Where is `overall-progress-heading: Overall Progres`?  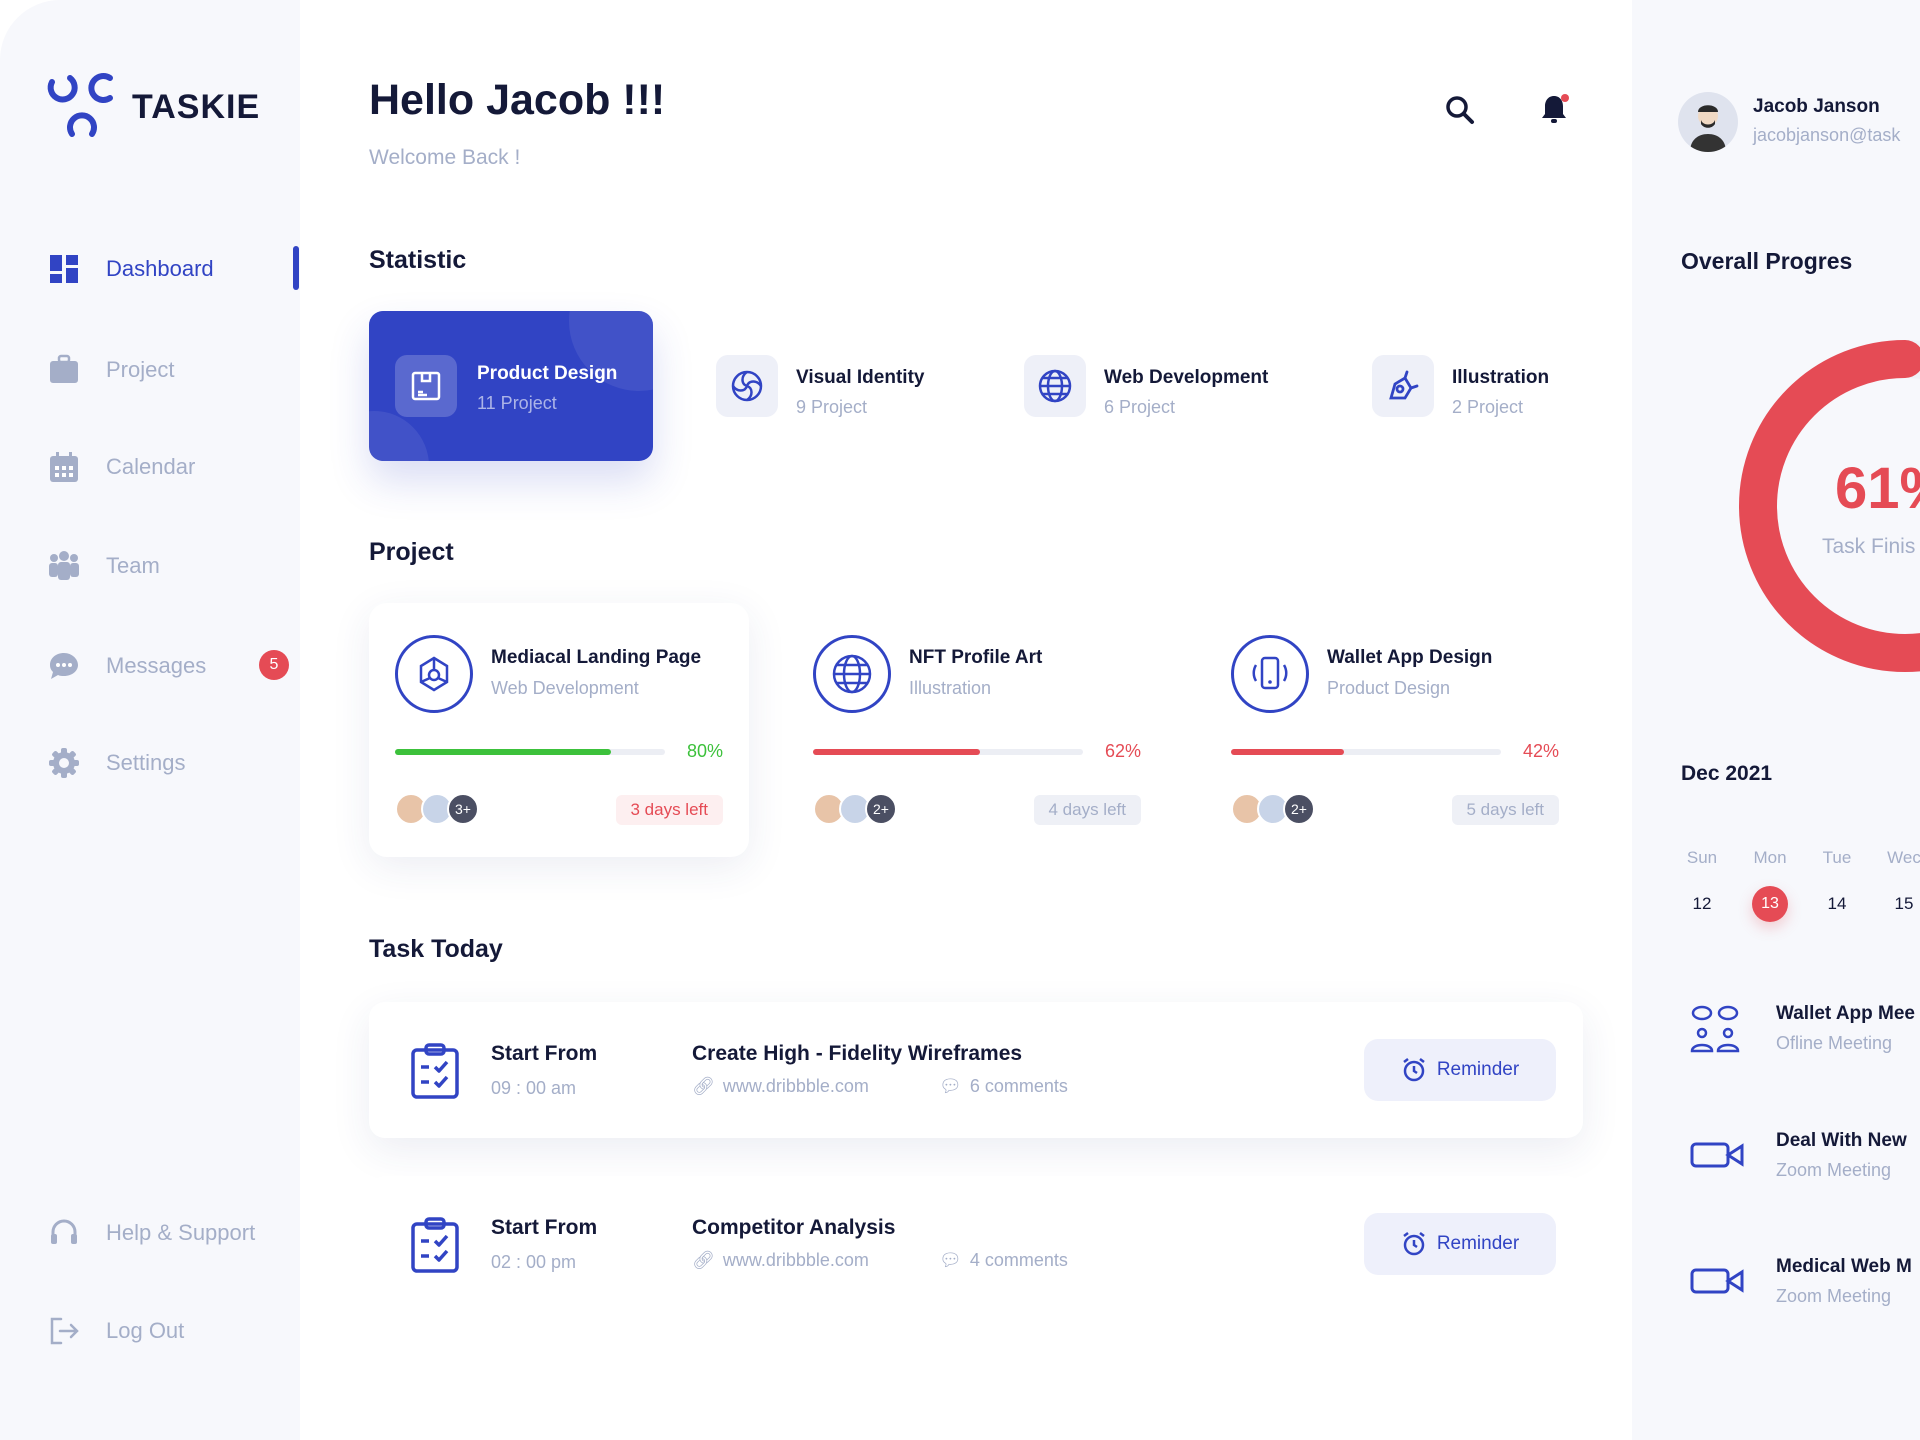 overall-progress-heading: Overall Progres is located at coordinates (1767, 261).